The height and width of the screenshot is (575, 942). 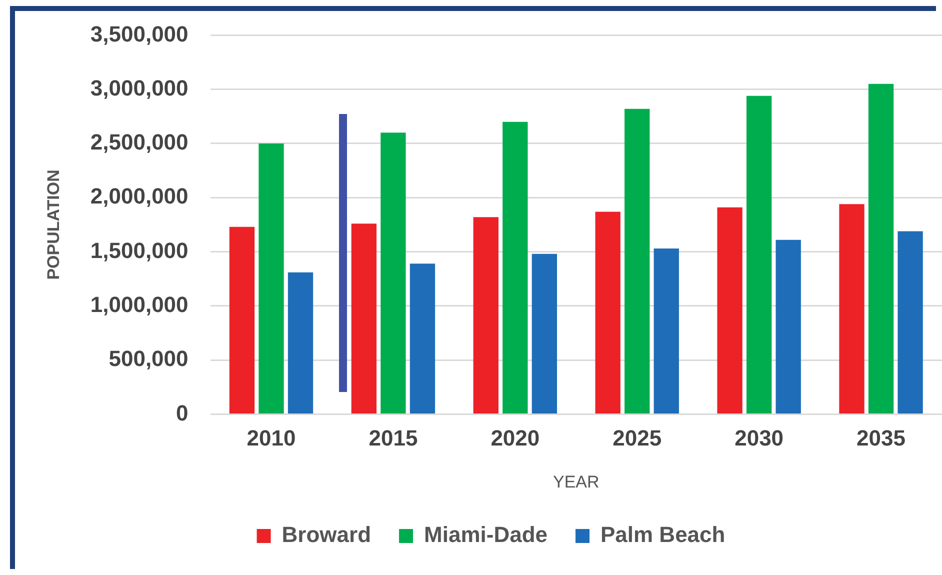 What do you see at coordinates (182, 413) in the screenshot?
I see `y-tick-label: 0` at bounding box center [182, 413].